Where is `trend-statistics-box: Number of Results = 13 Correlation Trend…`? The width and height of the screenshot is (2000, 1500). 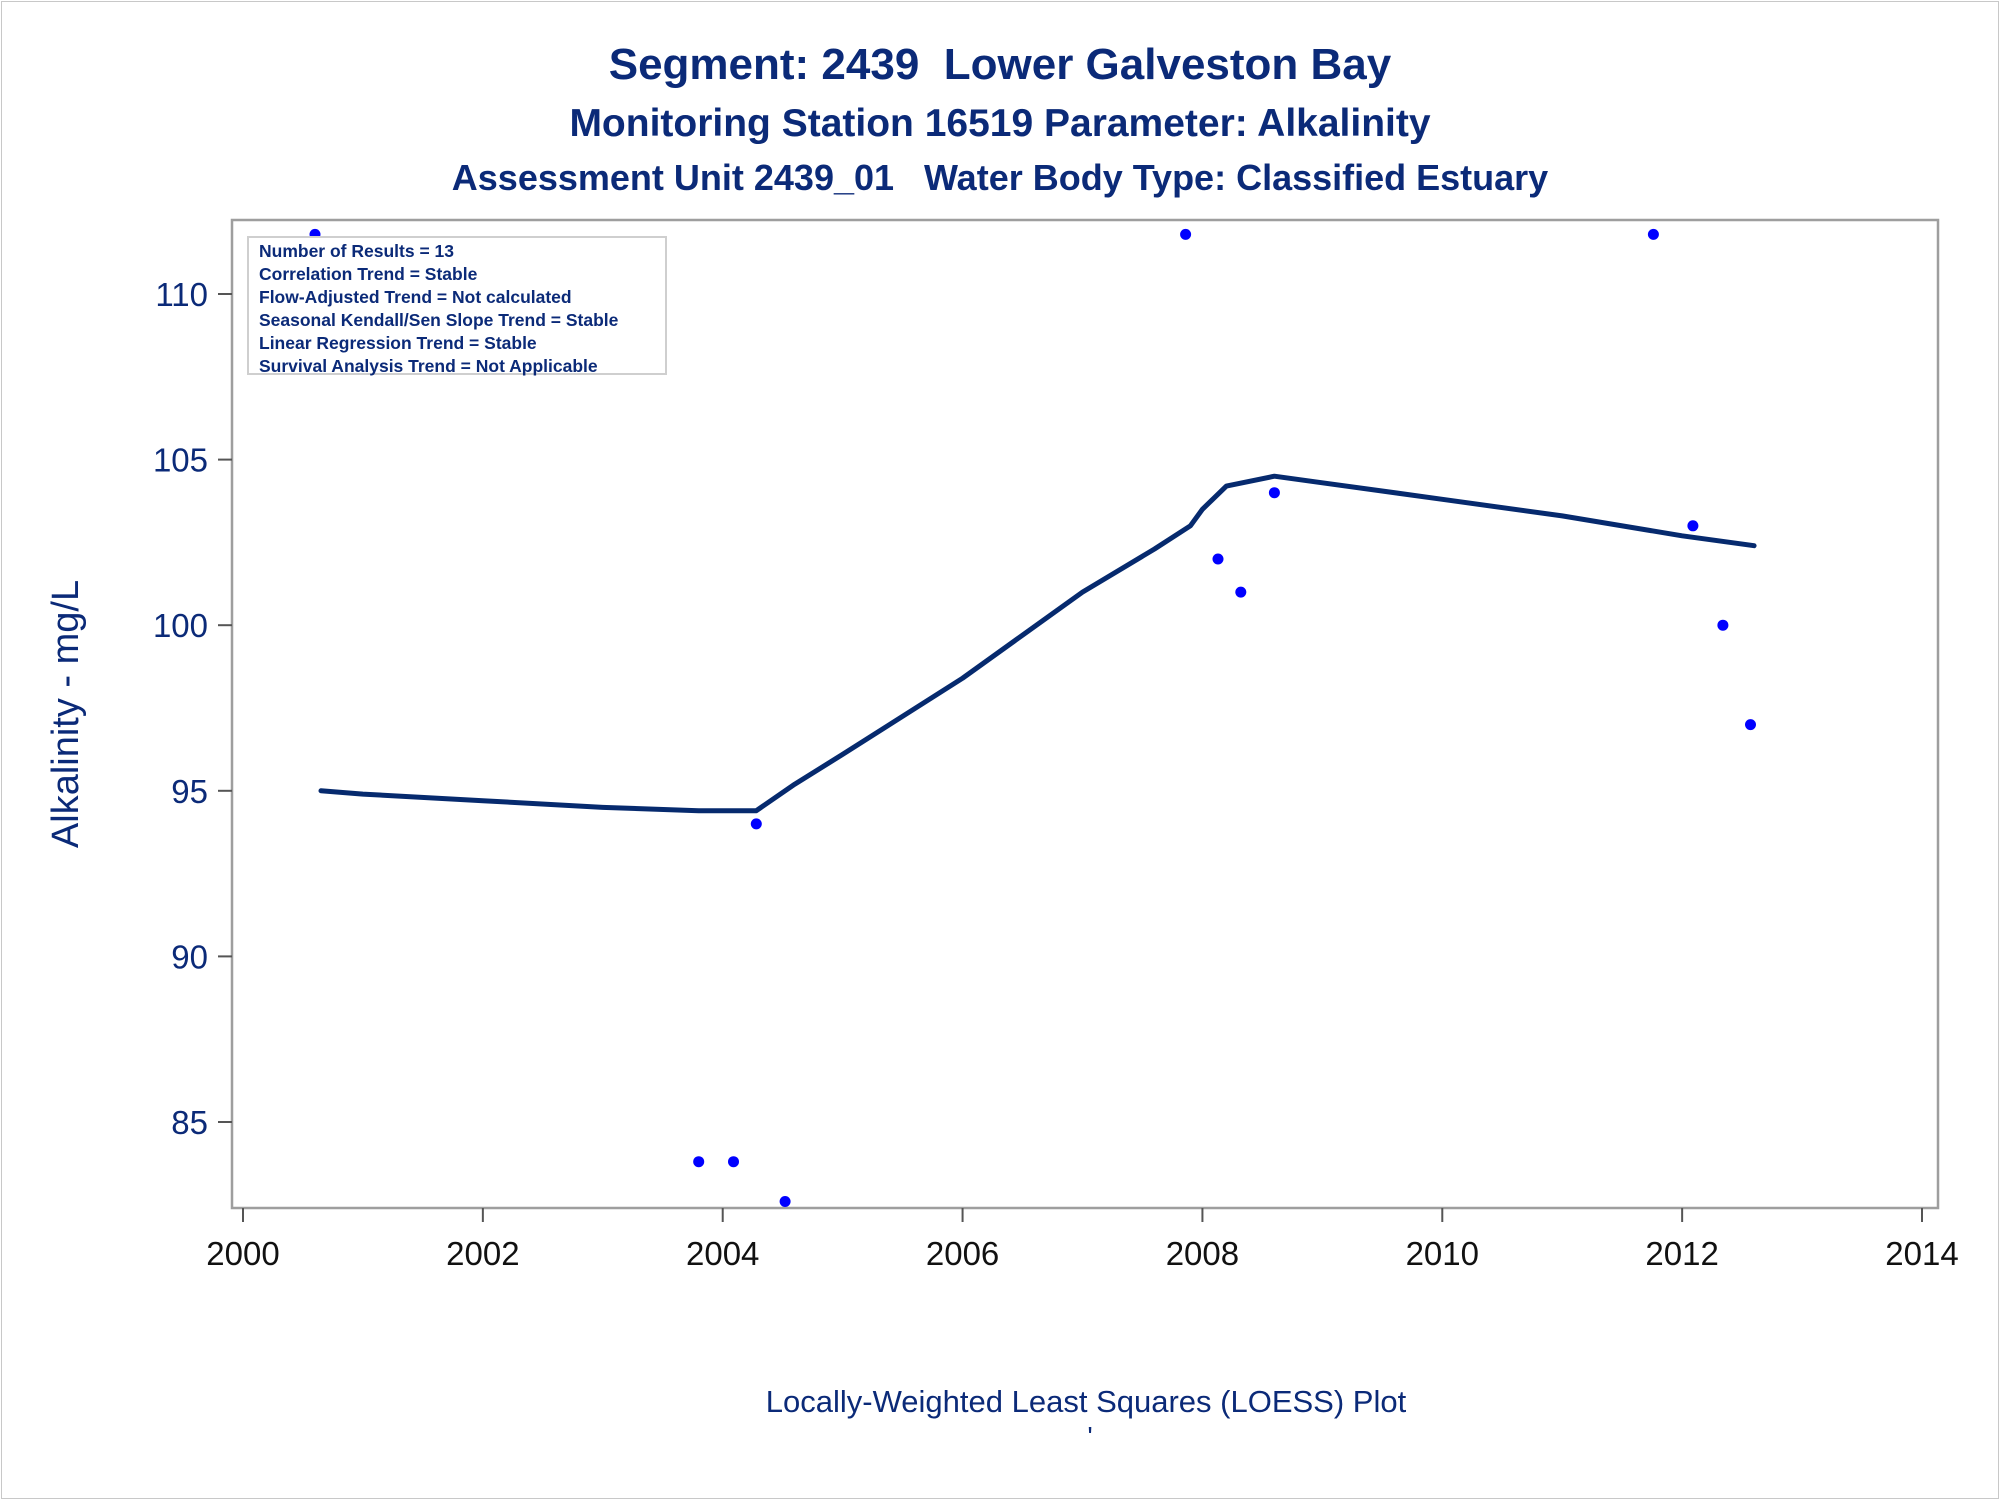
trend-statistics-box: Number of Results = 13 Correlation Trend… is located at coordinates (457, 306).